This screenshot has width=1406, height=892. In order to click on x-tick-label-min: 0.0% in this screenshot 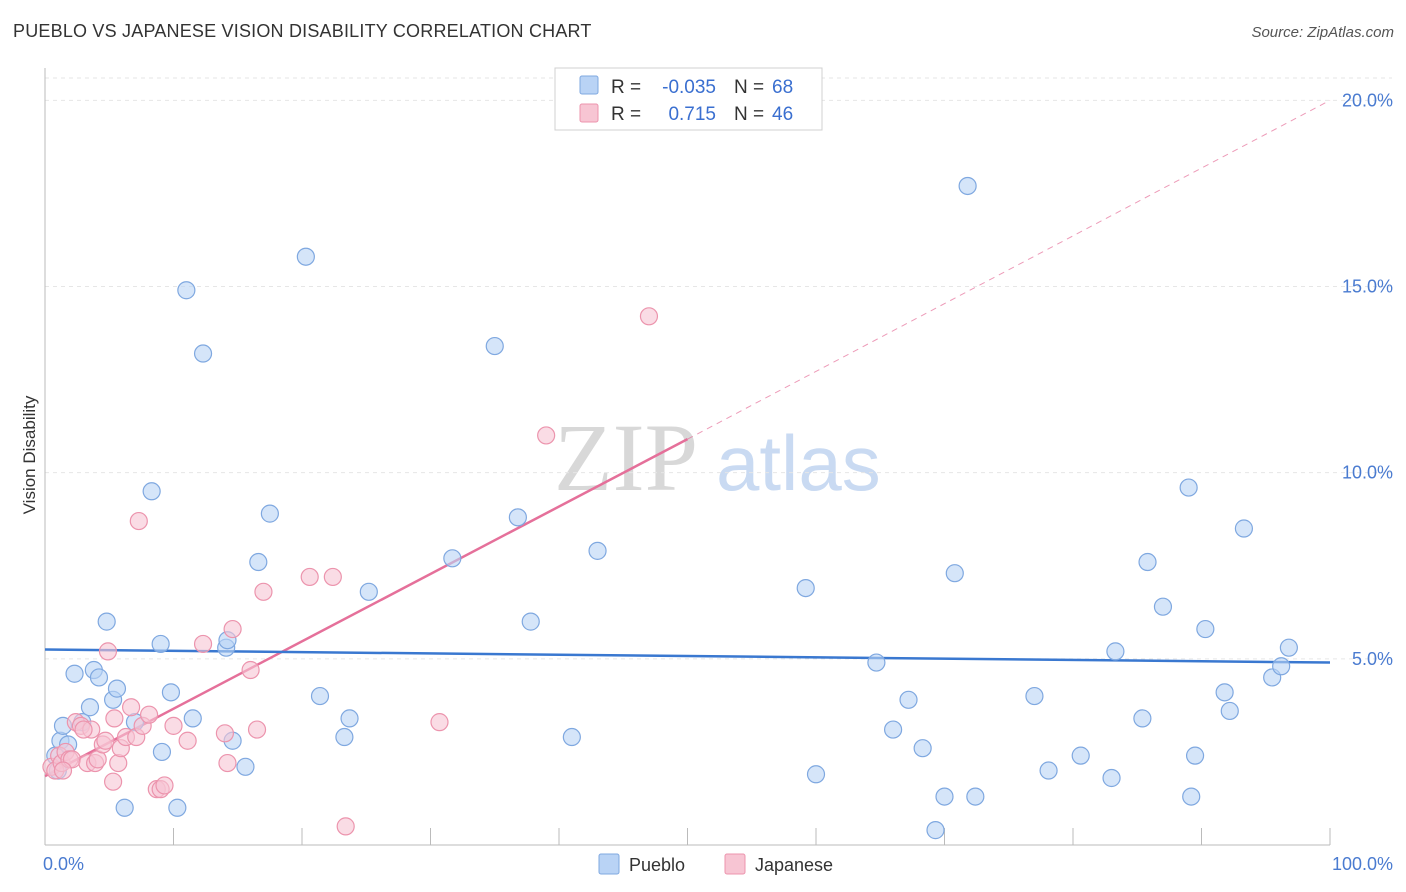, I will do `click(63, 864)`.